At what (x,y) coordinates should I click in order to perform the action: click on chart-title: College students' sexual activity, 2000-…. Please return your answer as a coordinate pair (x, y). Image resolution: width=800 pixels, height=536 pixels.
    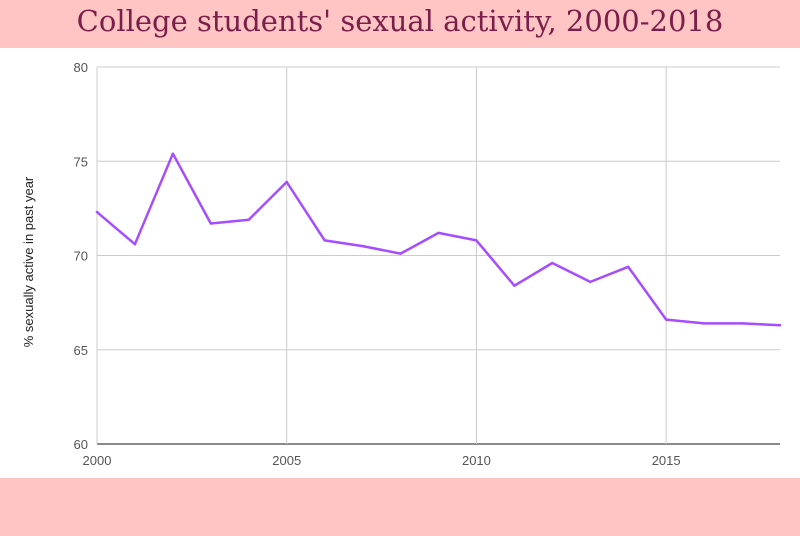
    Looking at the image, I should click on (400, 21).